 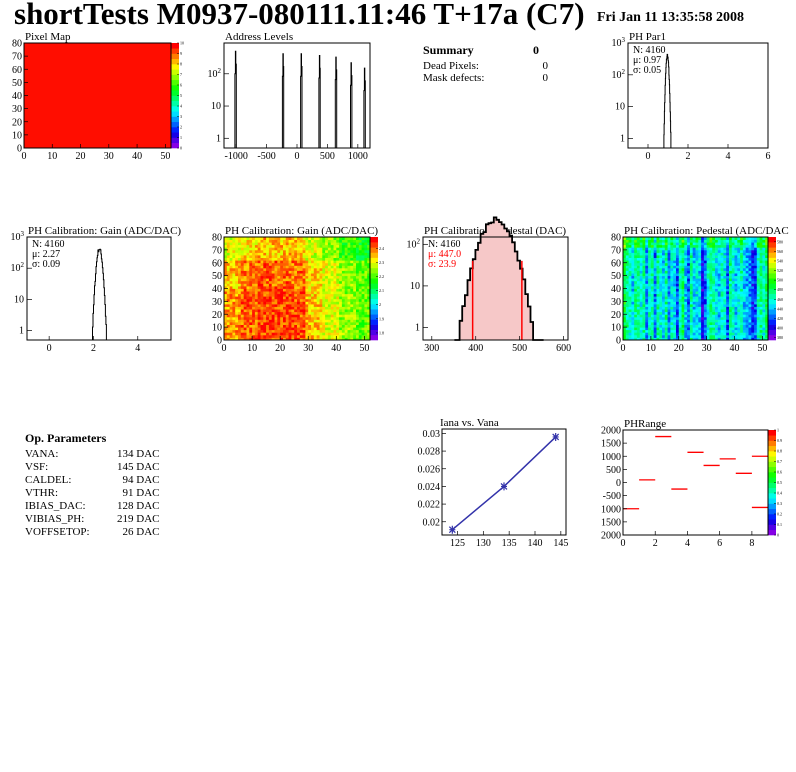 I want to click on y-tick-label: 70, so click(x=616, y=250).